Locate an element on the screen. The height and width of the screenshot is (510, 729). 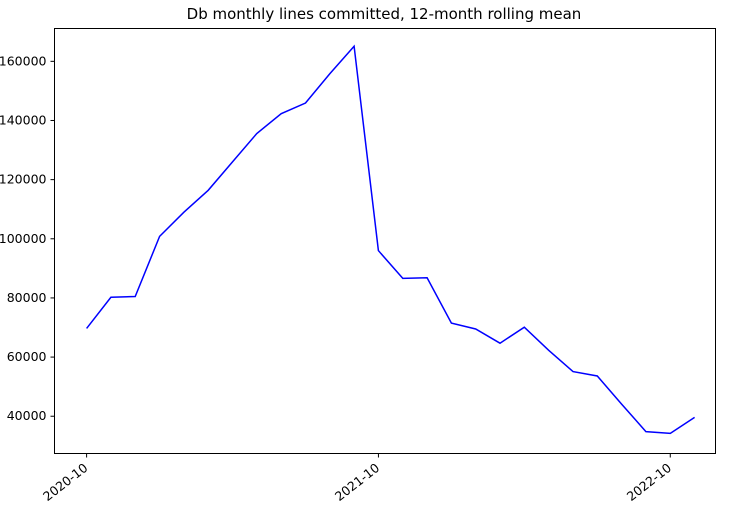
y-tick-label: 120000 is located at coordinates (23, 179).